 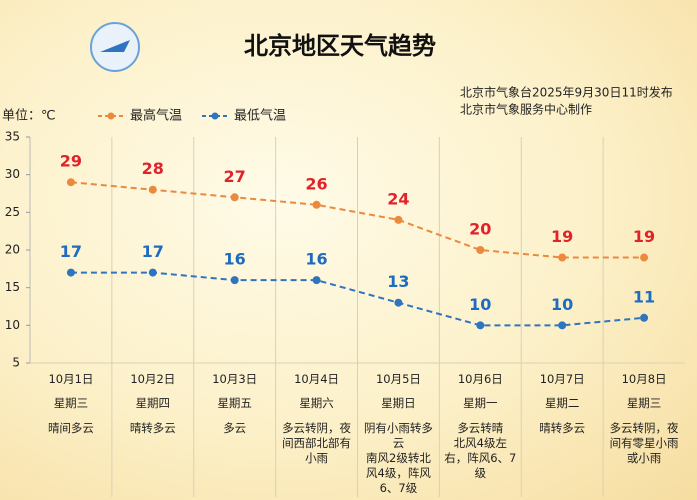 What do you see at coordinates (235, 428) in the screenshot?
I see `description: 多云` at bounding box center [235, 428].